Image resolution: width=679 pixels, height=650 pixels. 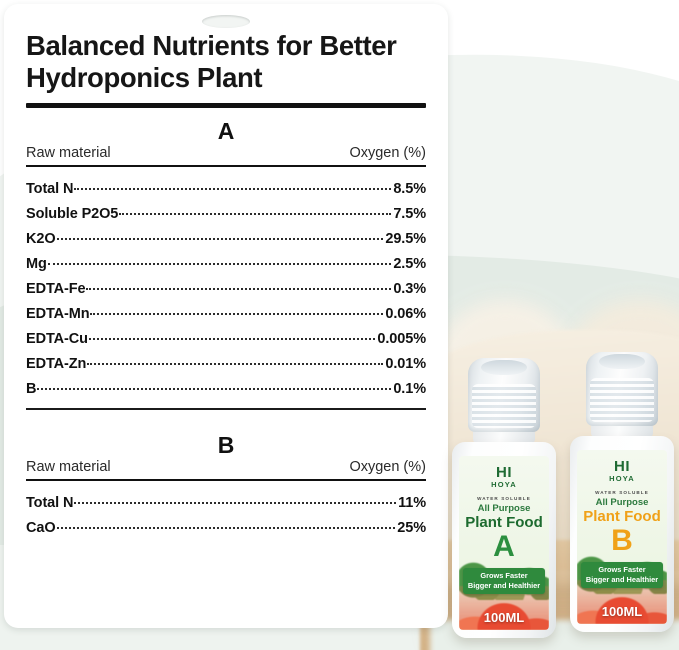 What do you see at coordinates (622, 541) in the screenshot?
I see `variant-letter: B` at bounding box center [622, 541].